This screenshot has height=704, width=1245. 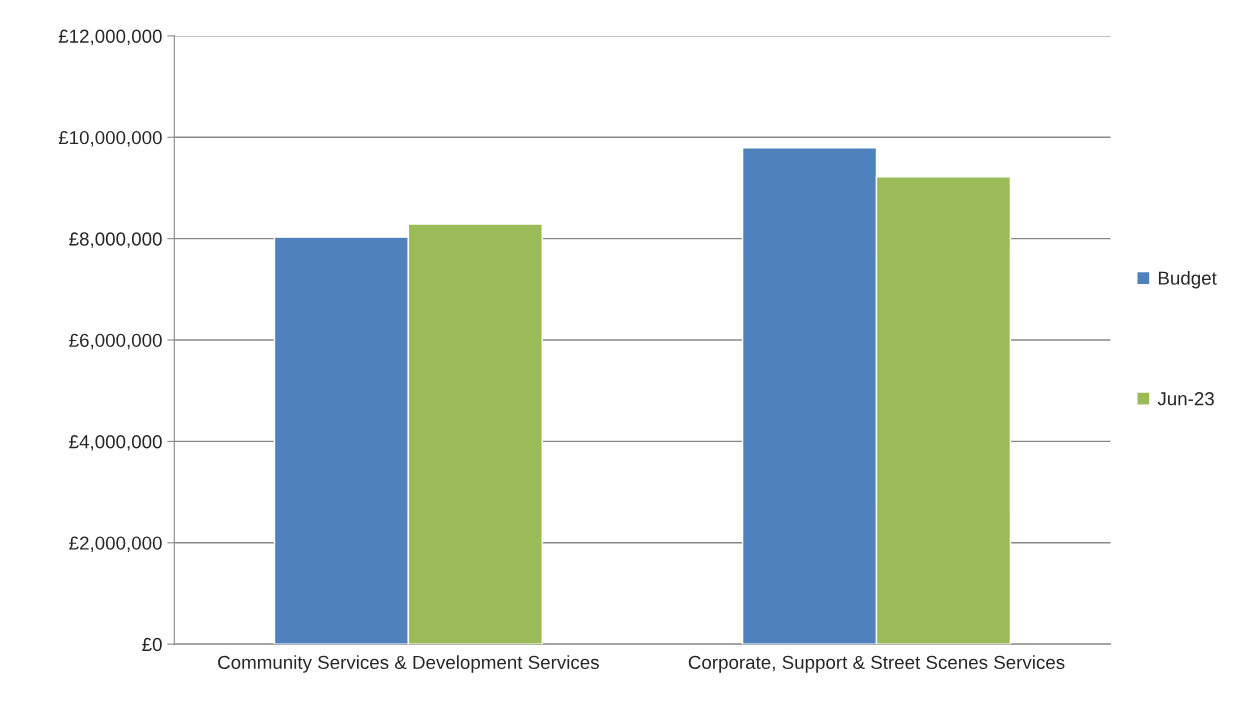 I want to click on y-tick-label: £4,000,000, so click(x=115, y=443).